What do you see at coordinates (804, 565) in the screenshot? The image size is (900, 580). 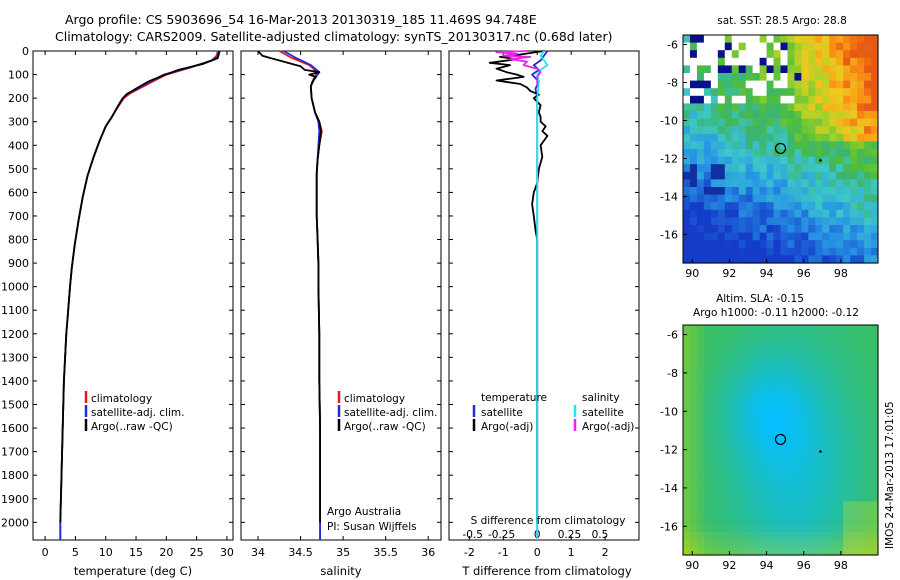 I see `map-x-tick-label: 96` at bounding box center [804, 565].